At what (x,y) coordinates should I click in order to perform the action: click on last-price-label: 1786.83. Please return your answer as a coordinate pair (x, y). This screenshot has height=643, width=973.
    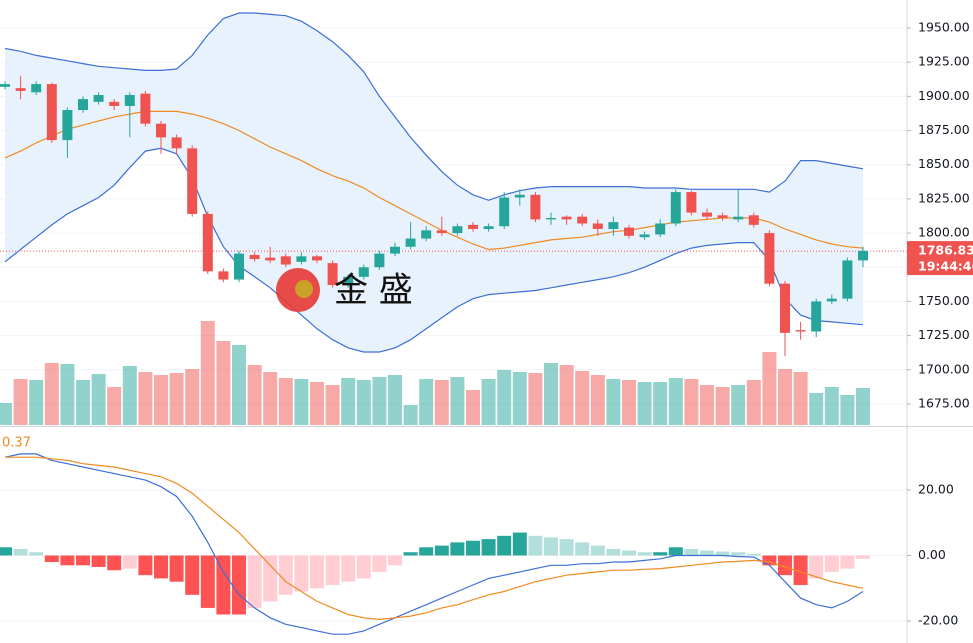
    Looking at the image, I should click on (945, 250).